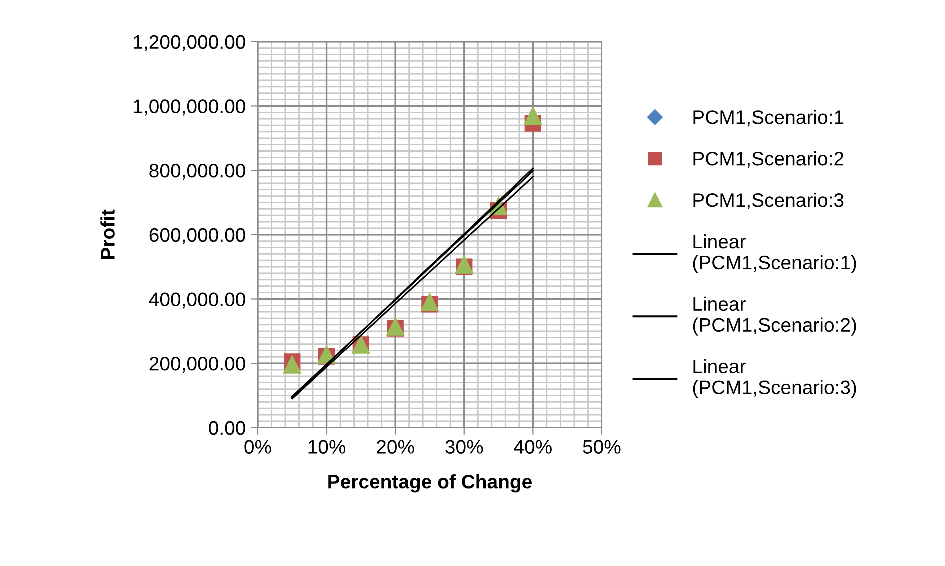 This screenshot has width=945, height=566. Describe the element at coordinates (197, 300) in the screenshot. I see `y-tick-label: 400,000.00` at that location.